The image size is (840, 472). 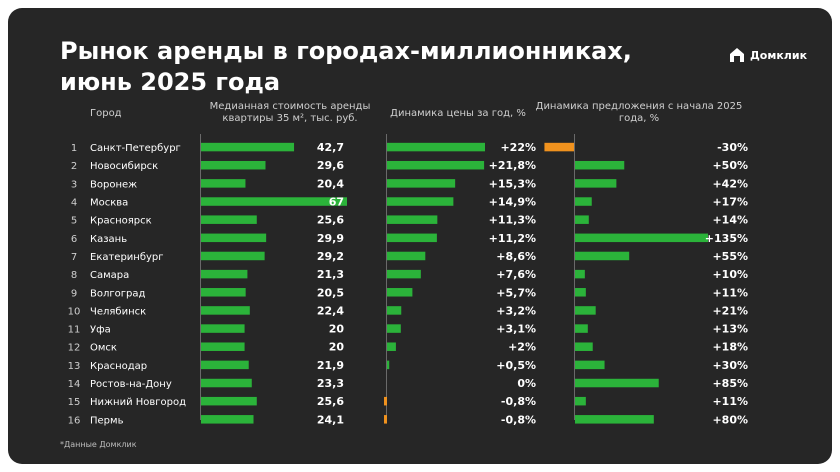 I want to click on price-value-label: +8,6%, so click(x=516, y=256).